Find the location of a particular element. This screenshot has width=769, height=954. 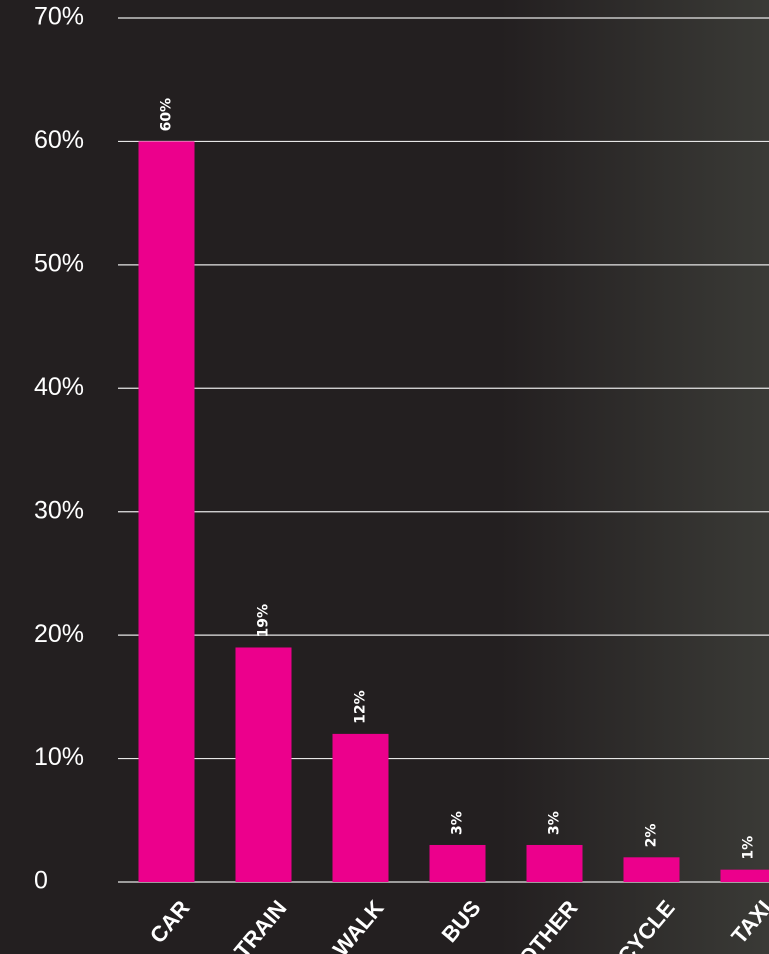

y-tick-label: 30% is located at coordinates (59, 510).